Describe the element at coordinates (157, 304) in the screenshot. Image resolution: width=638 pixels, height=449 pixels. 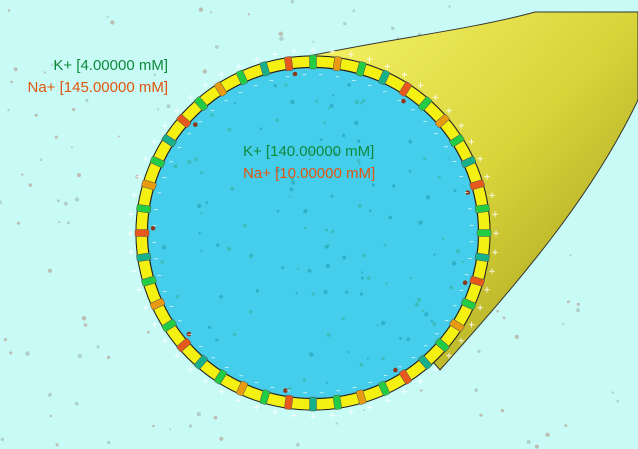
I see `sodium-potassium-pump` at that location.